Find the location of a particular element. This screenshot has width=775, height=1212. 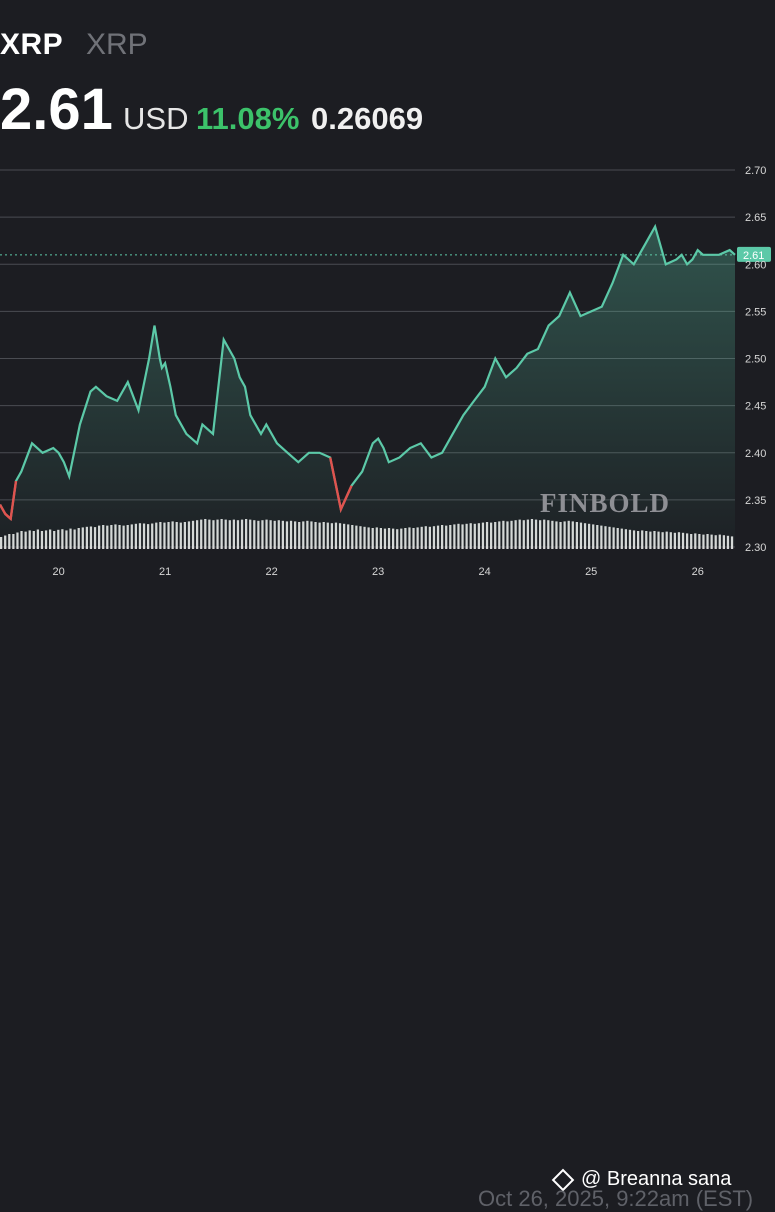

y-axis-ticks: 2.30 2.35 2.40 2.45 2.50 2.55 2.60 2.65 2.70 is located at coordinates (755, 359).